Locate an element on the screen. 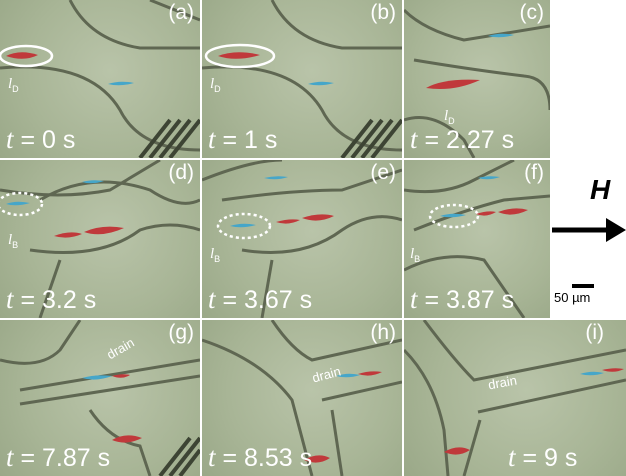  panel-letter: (c) is located at coordinates (532, 12).